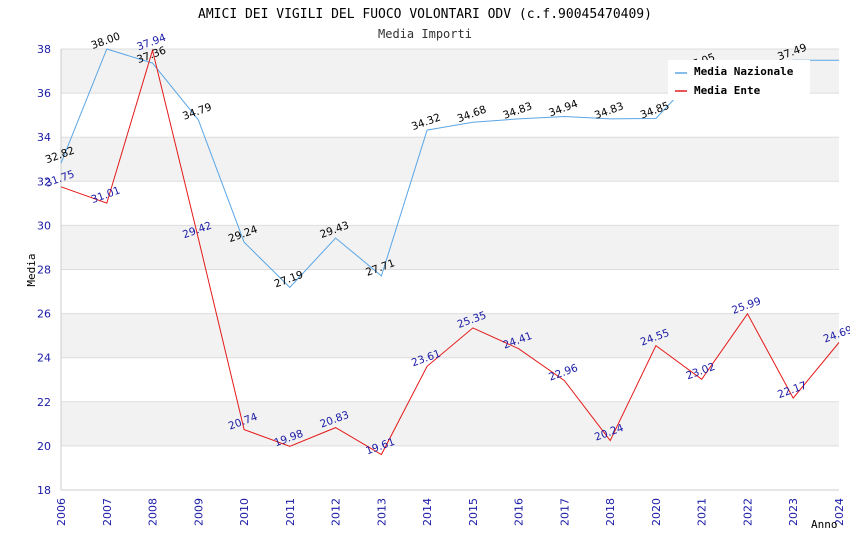 The height and width of the screenshot is (550, 850). Describe the element at coordinates (44, 93) in the screenshot. I see `y-tick-label: 36` at that location.